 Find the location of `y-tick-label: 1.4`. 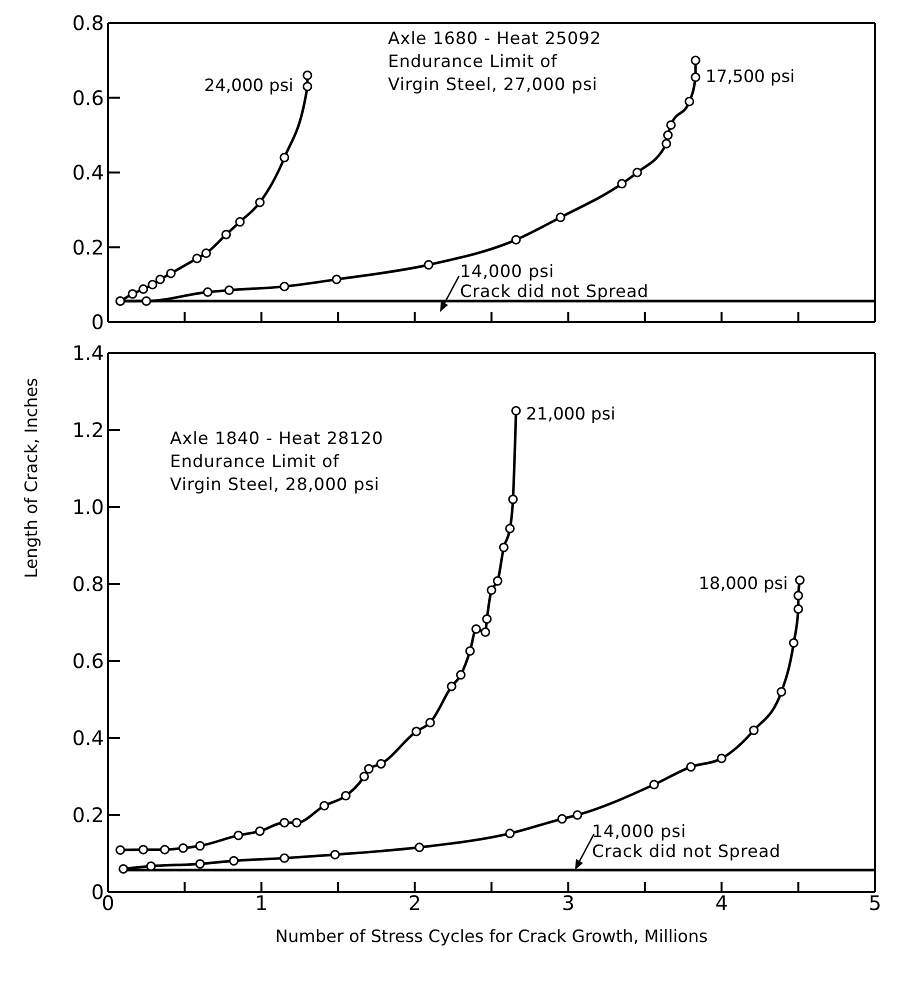

y-tick-label: 1.4 is located at coordinates (88, 353).